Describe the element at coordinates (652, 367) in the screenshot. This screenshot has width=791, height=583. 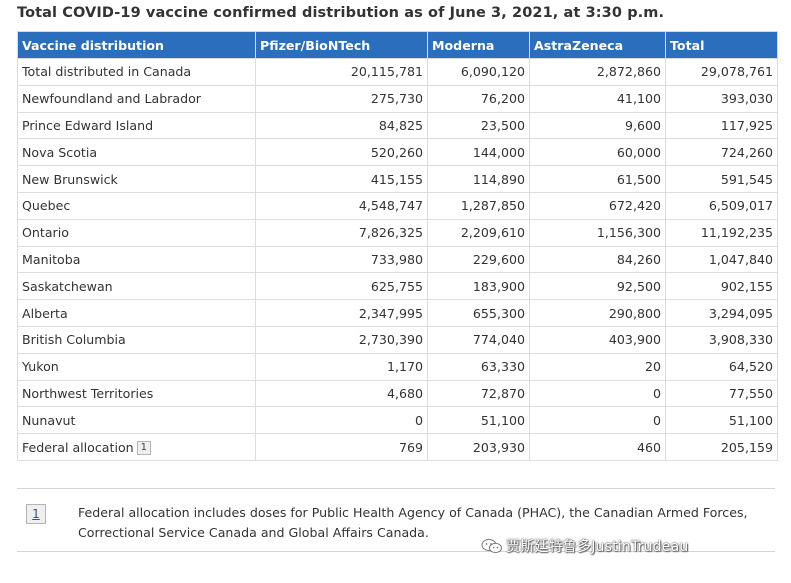
I see `astrazeneca-cell-value: 20` at that location.